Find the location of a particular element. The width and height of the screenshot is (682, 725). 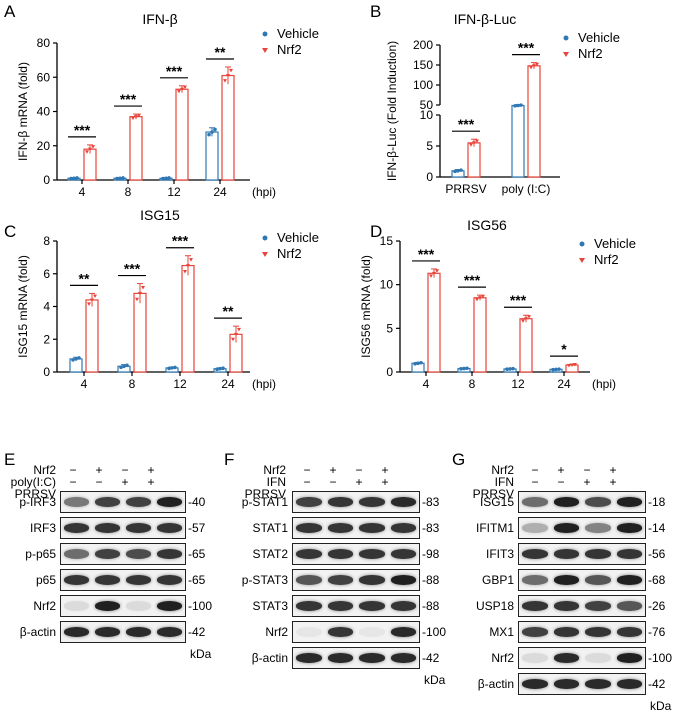

condition-label: IFN is located at coordinates (504, 482).